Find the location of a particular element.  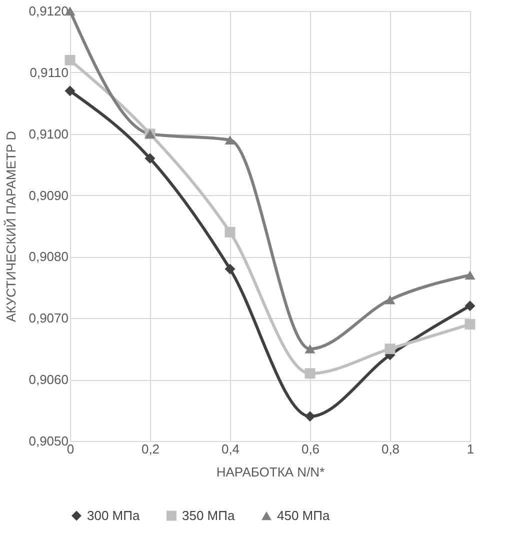

y-tick-label: 0,9050 is located at coordinates (48, 441).